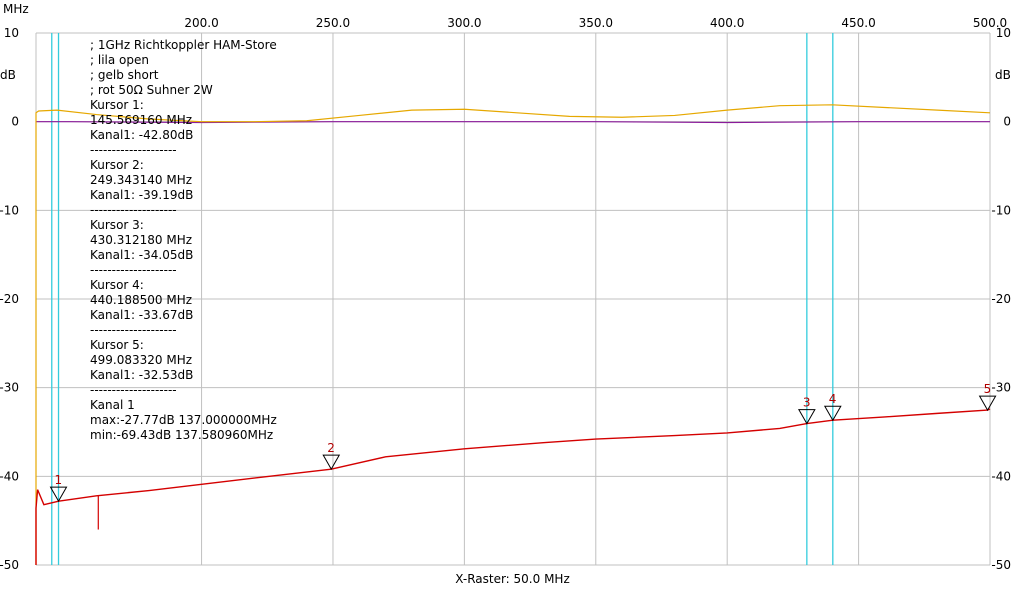 The image size is (1025, 600). Describe the element at coordinates (1001, 476) in the screenshot. I see `y-tick-label-right: -40` at that location.